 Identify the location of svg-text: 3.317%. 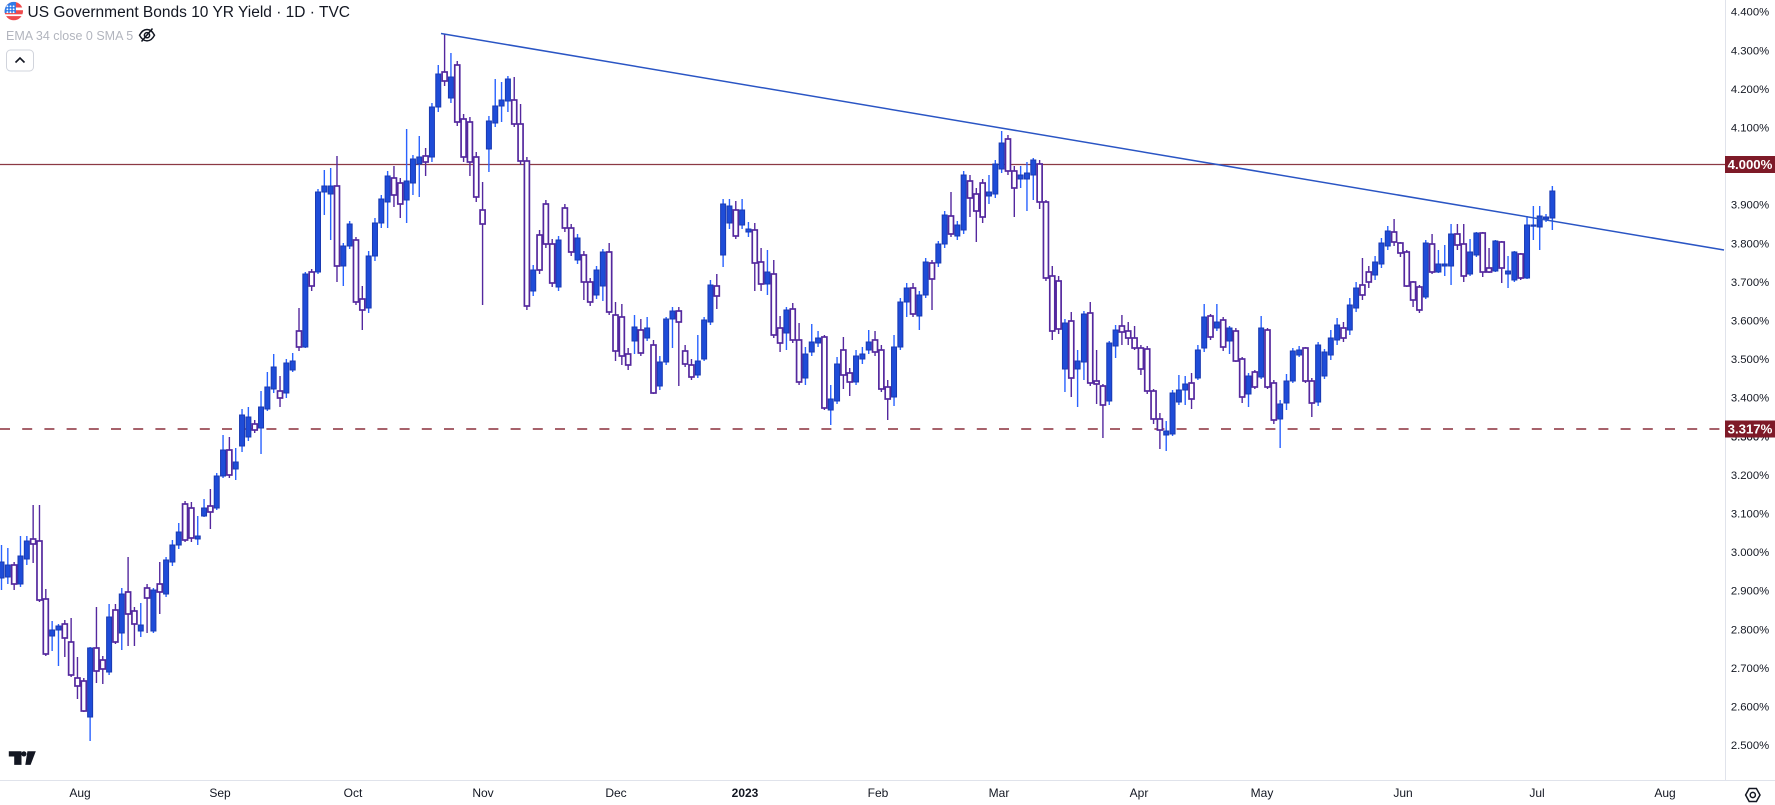
(1750, 429).